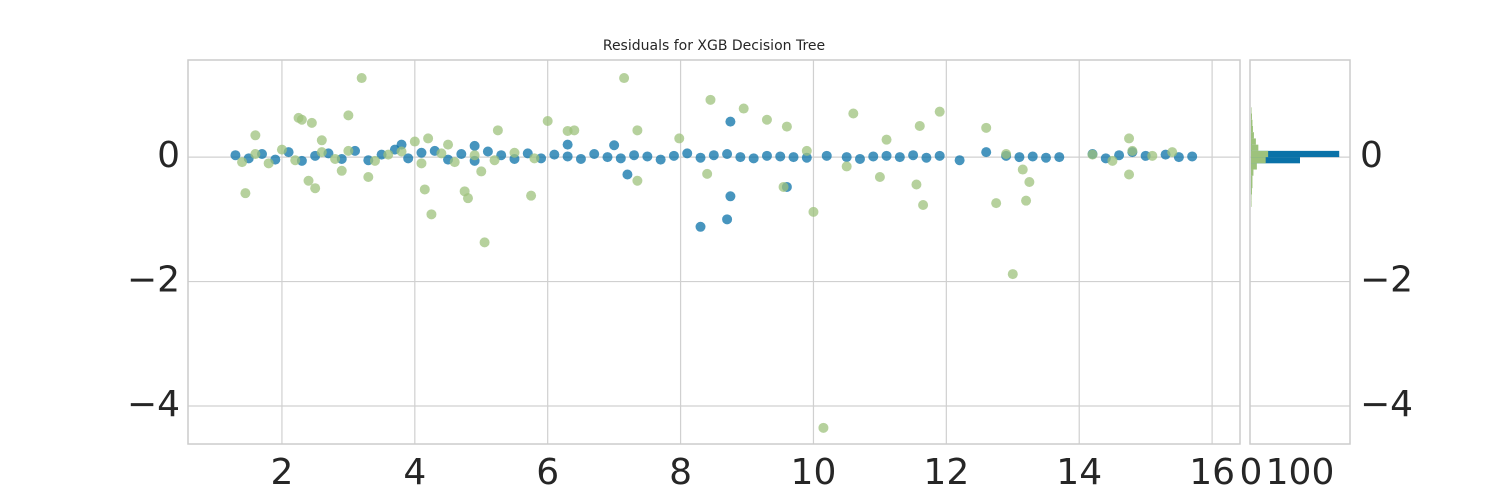 Image resolution: width=1500 pixels, height=500 pixels. What do you see at coordinates (680, 472) in the screenshot?
I see `x-tick-label: 8` at bounding box center [680, 472].